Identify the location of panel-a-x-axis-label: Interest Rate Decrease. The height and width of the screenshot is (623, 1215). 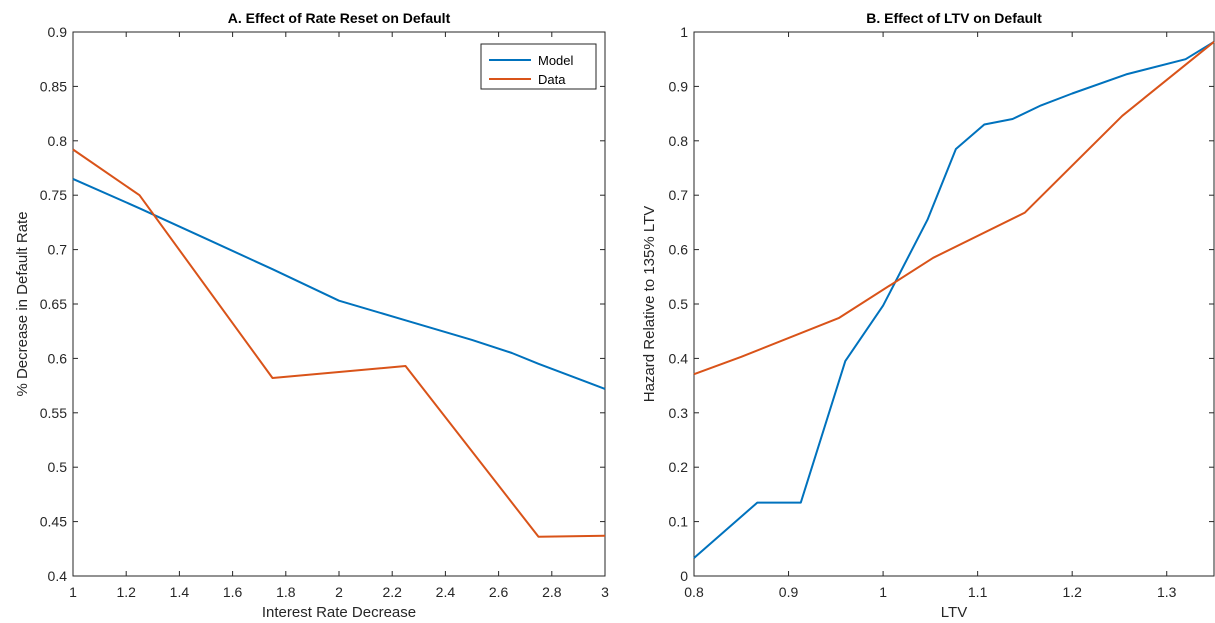
(339, 612).